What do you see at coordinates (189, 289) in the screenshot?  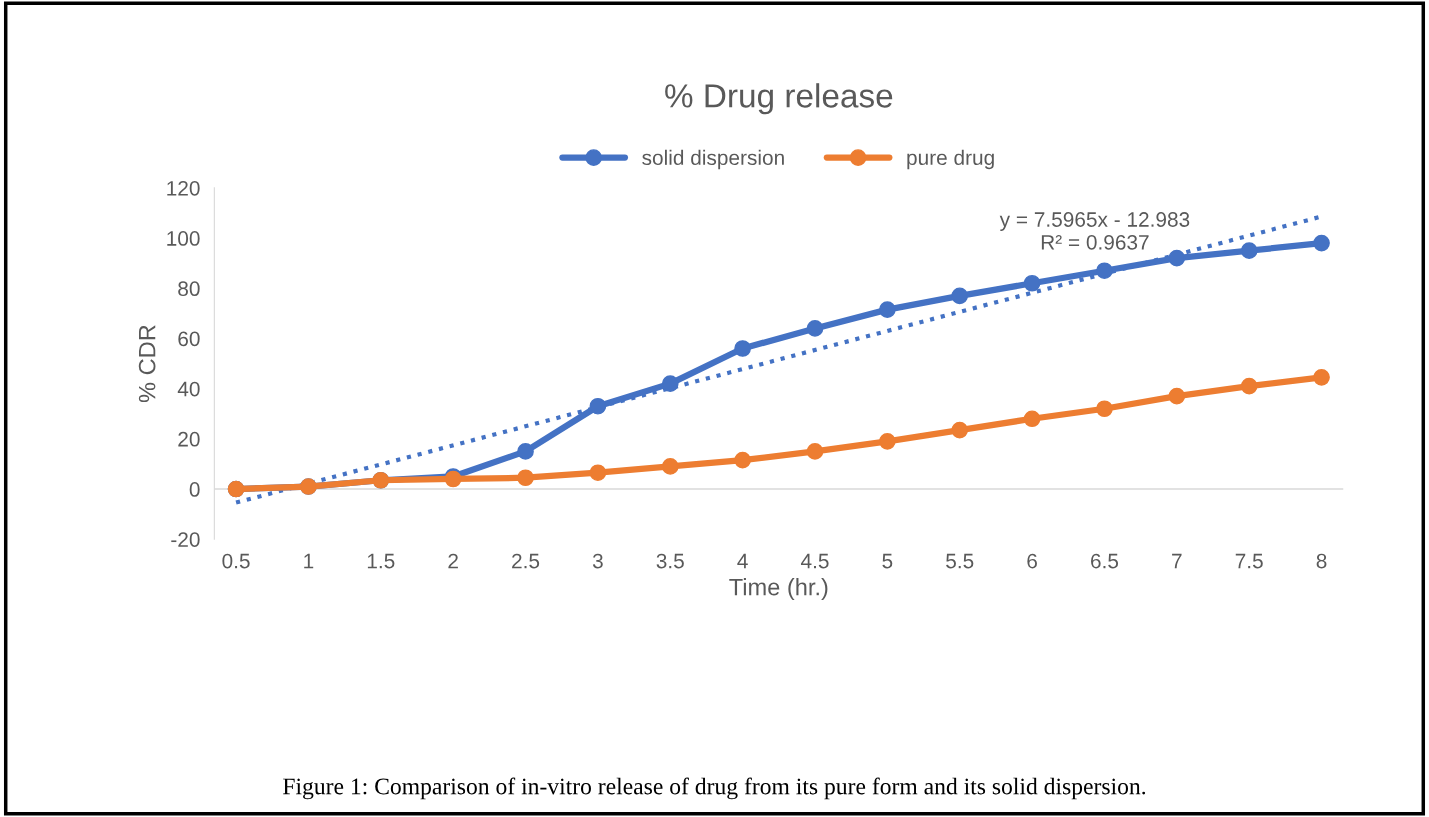 I see `y-tick-label: 80` at bounding box center [189, 289].